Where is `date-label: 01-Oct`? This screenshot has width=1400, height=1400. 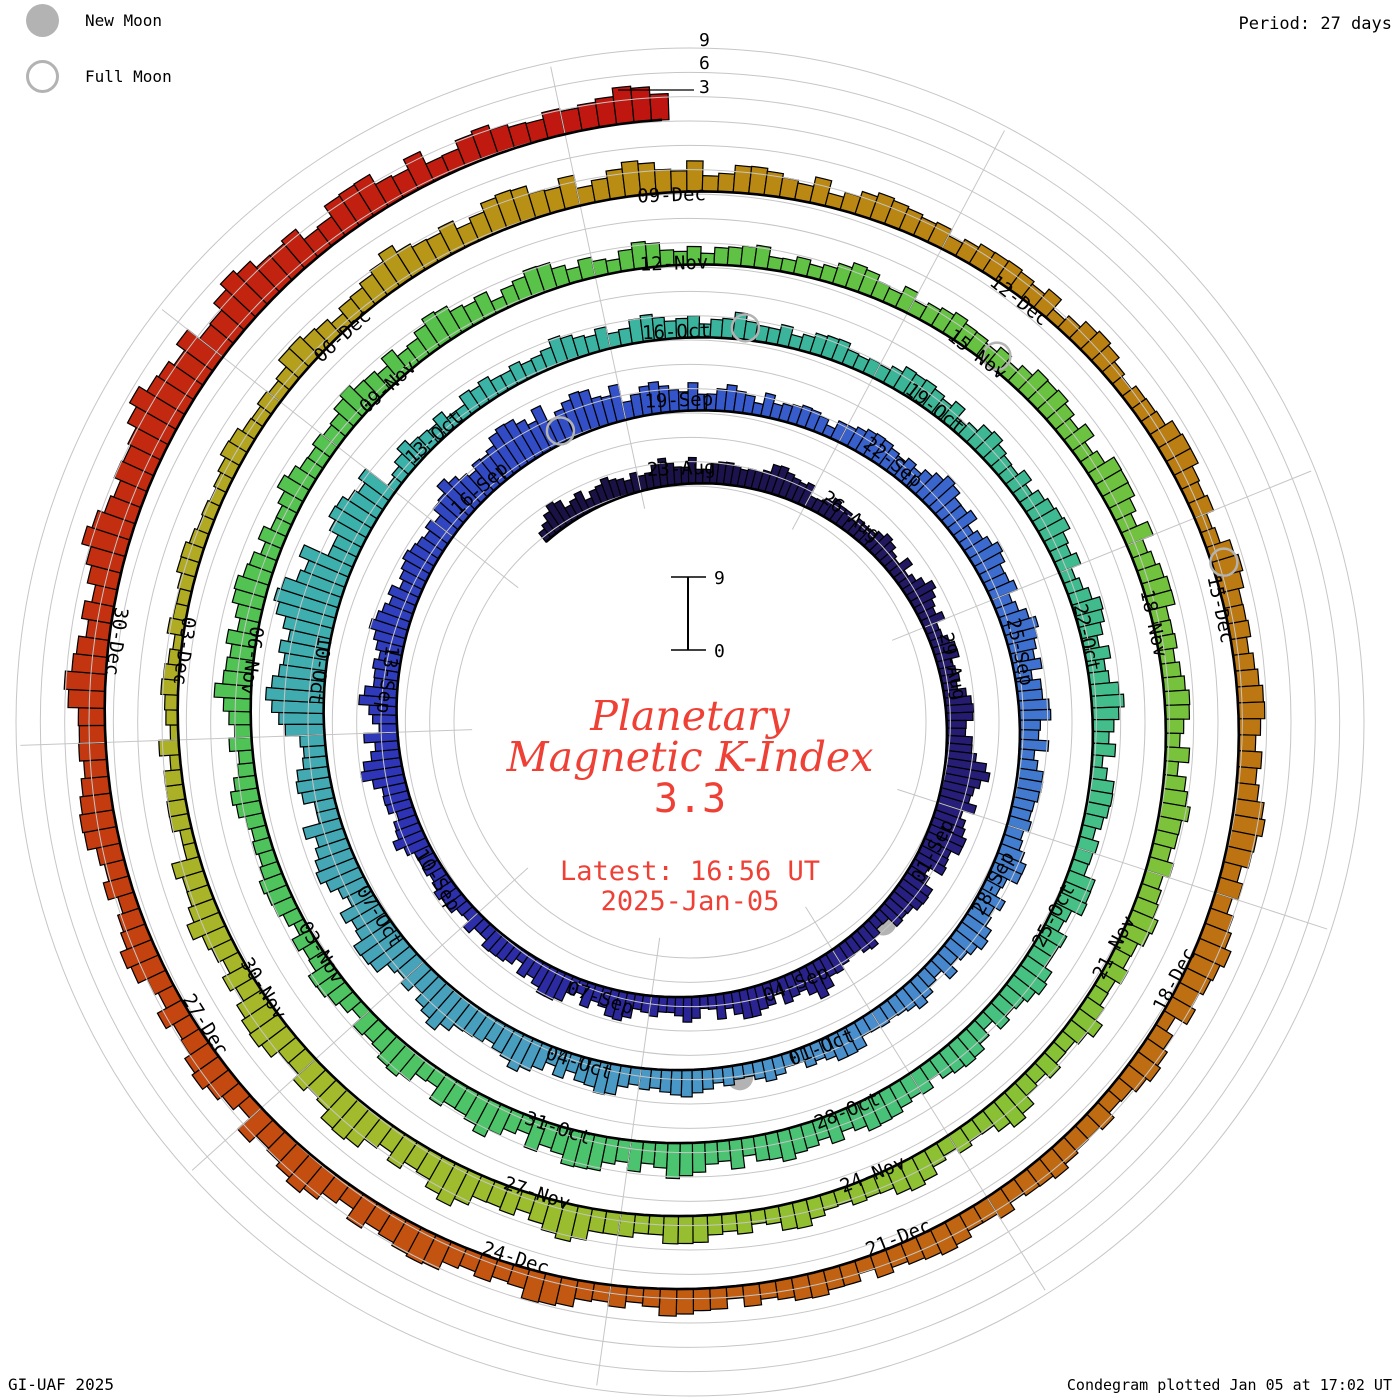
date-label: 01-Oct is located at coordinates (822, 1048).